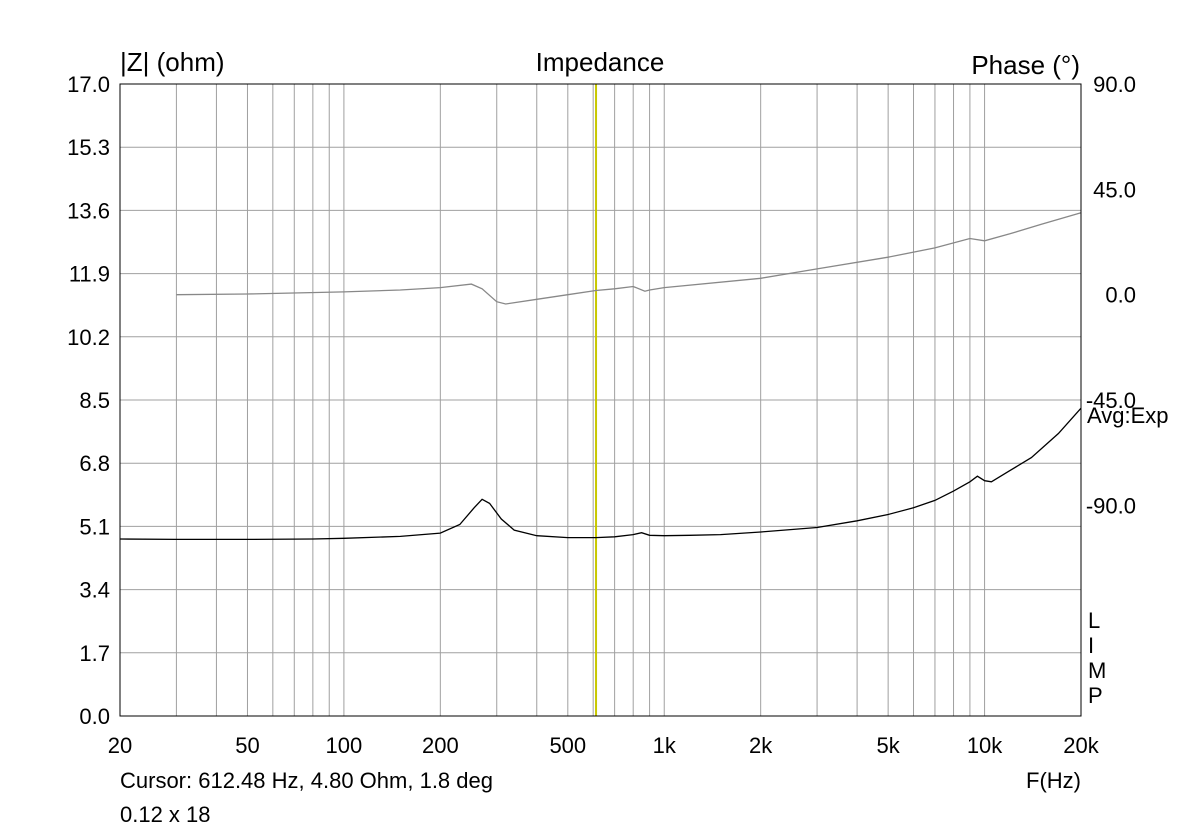  I want to click on limp-letter: M, so click(1097, 670).